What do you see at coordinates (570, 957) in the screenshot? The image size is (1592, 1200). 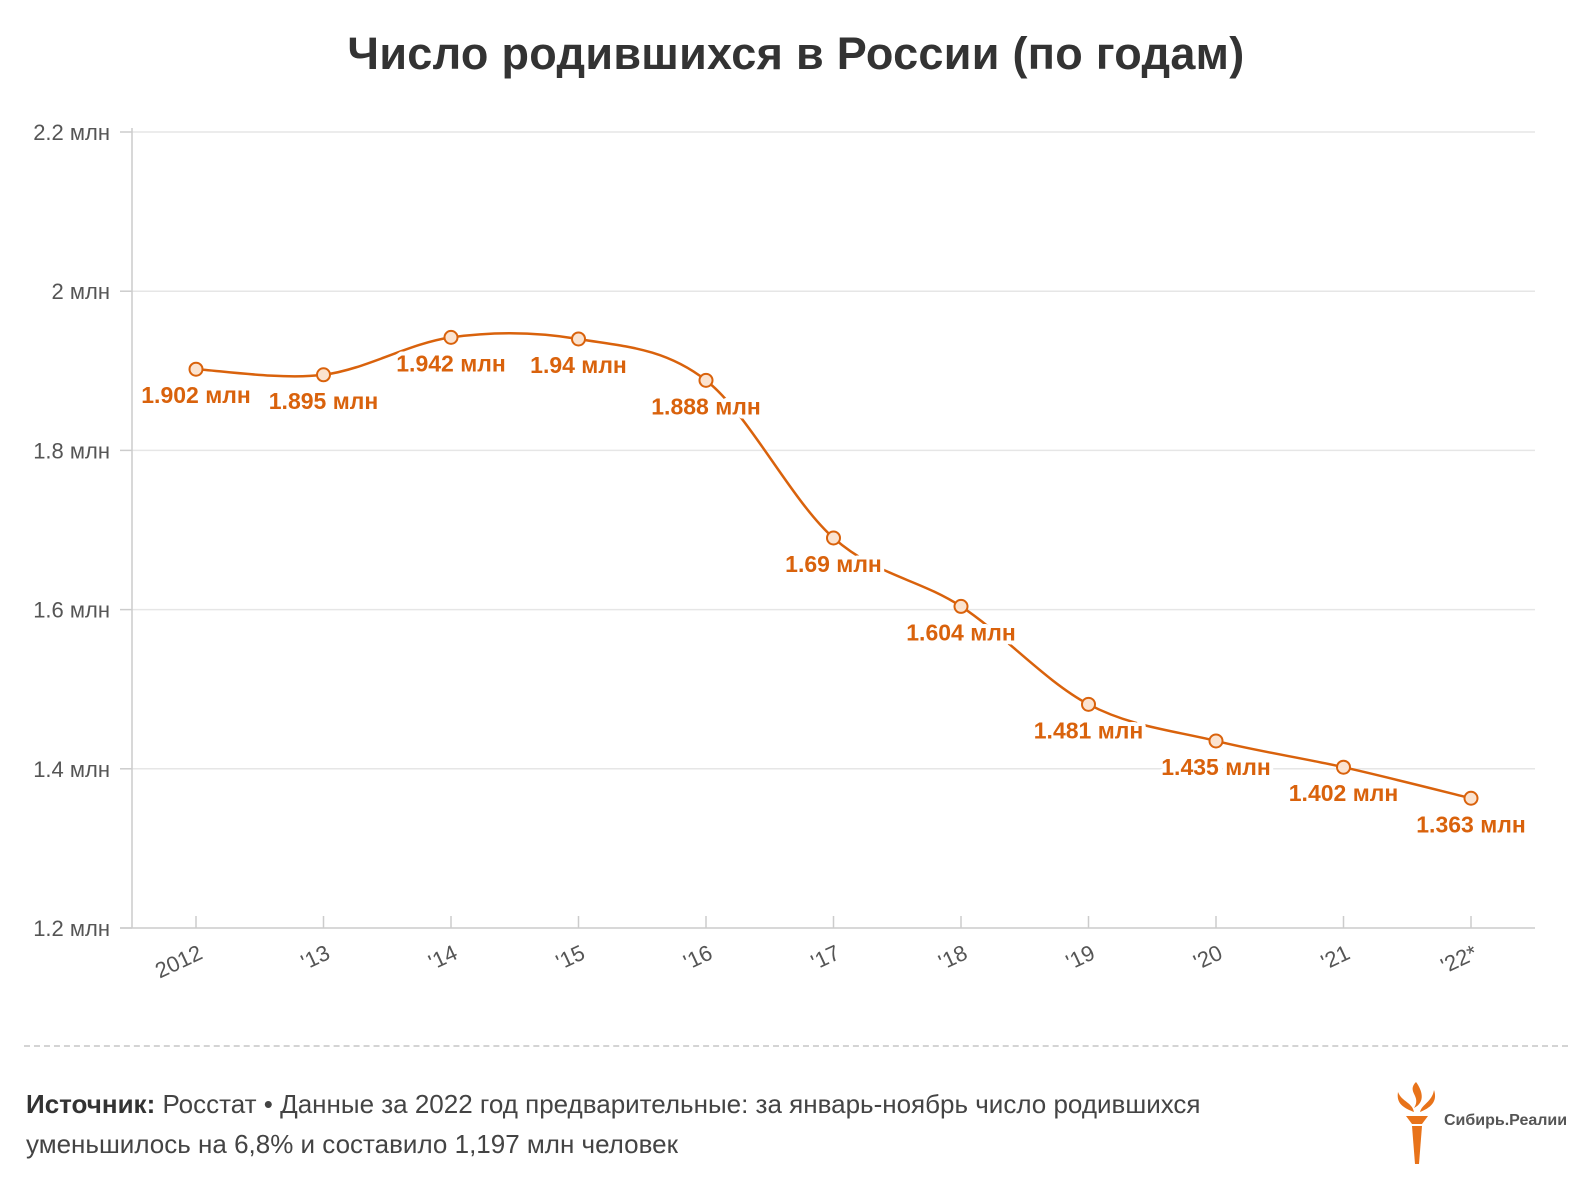 I see `x-tick-label: '15` at bounding box center [570, 957].